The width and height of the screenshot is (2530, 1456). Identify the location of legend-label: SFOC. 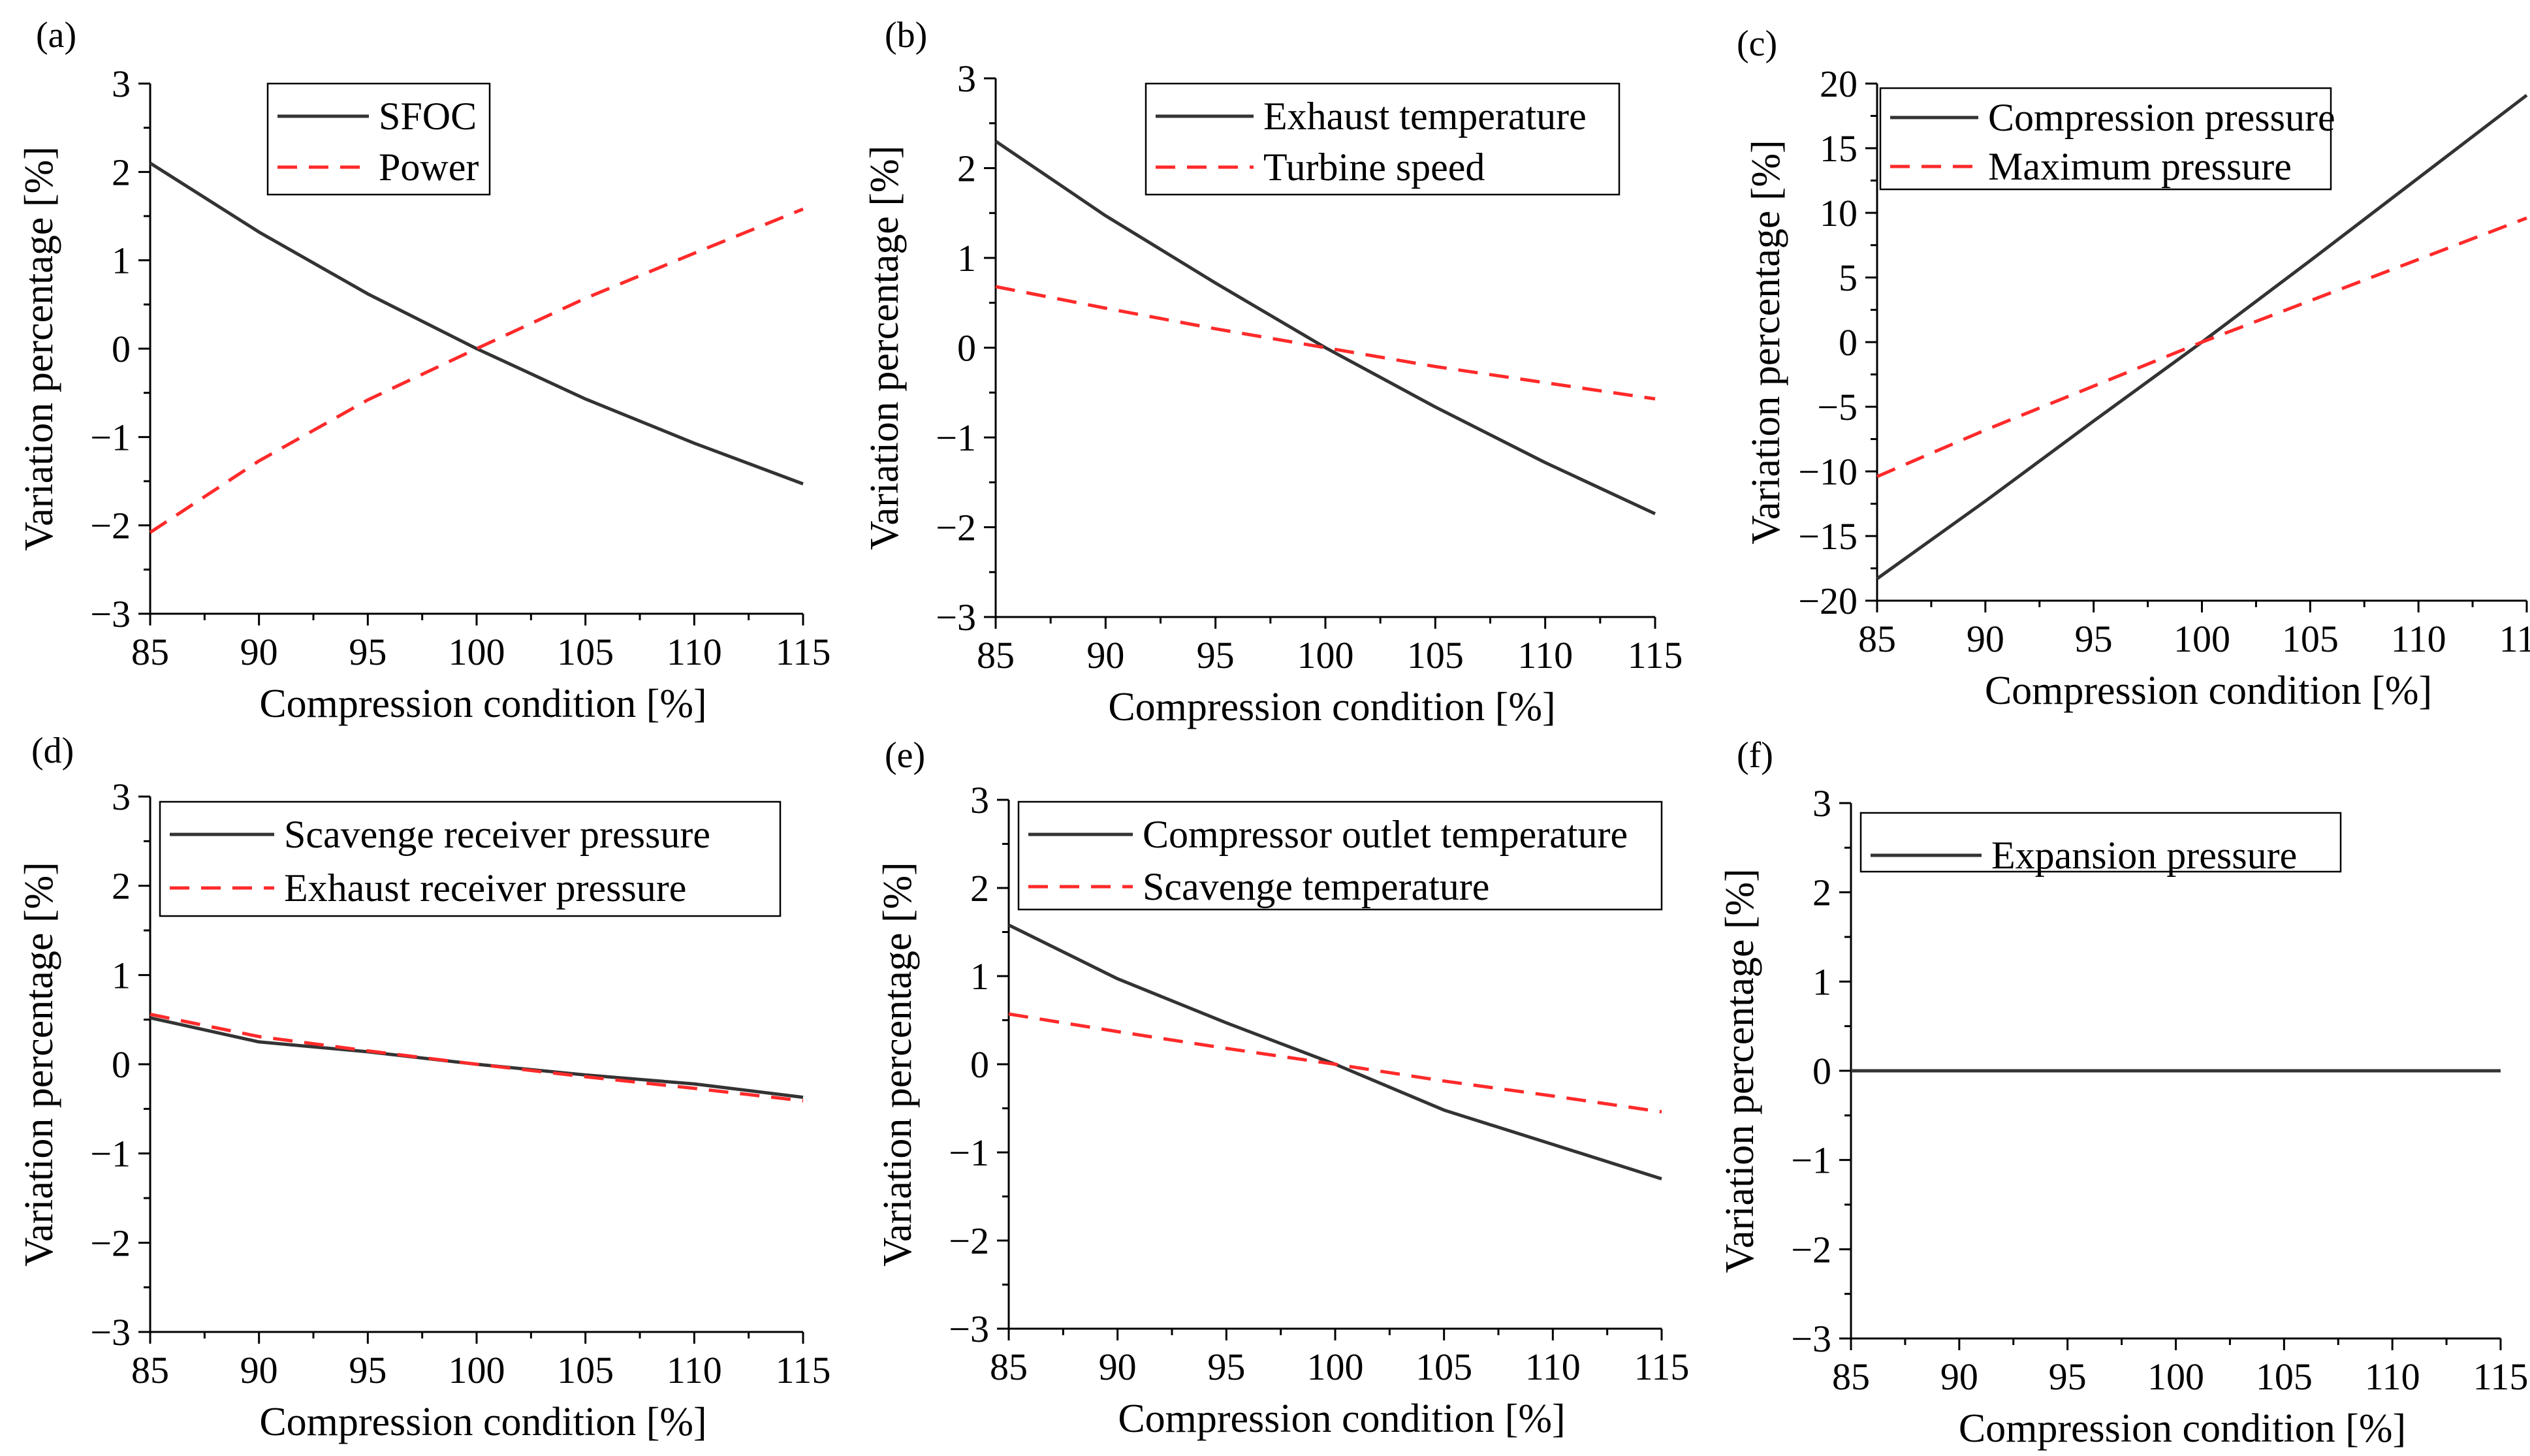
(428, 117).